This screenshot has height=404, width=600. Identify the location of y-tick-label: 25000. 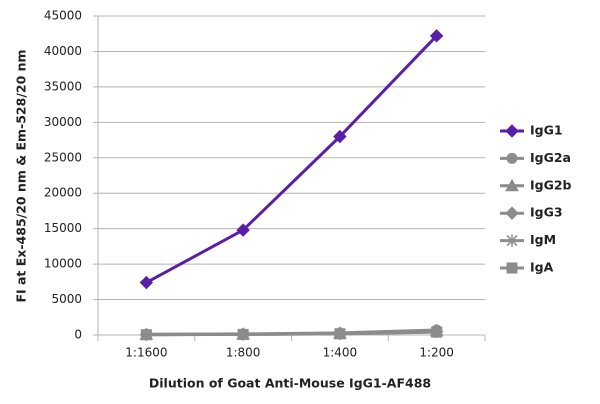
(63, 157).